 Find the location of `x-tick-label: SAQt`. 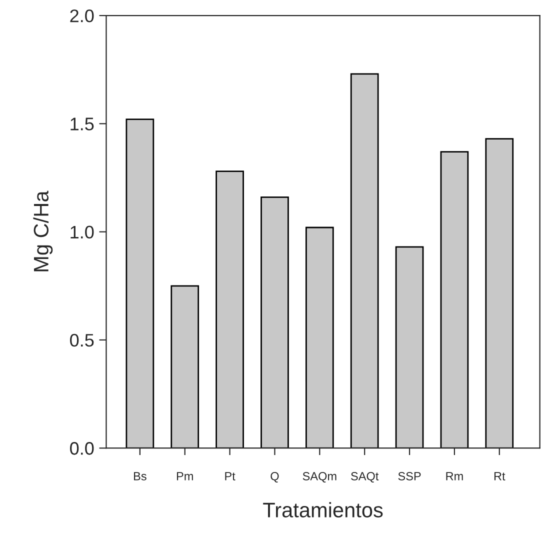

x-tick-label: SAQt is located at coordinates (365, 477).